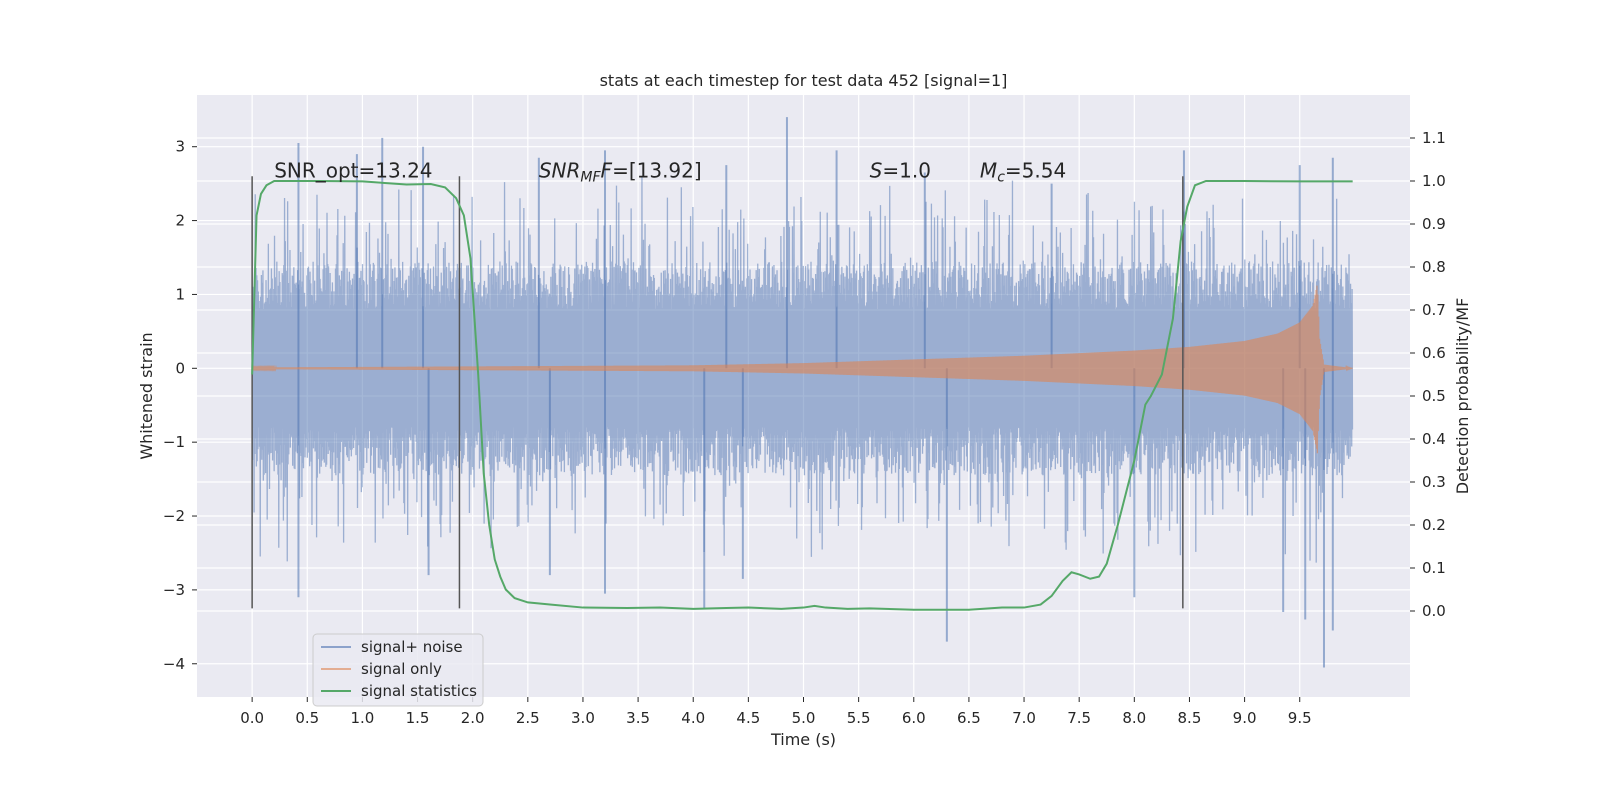 This screenshot has height=800, width=1600. I want to click on x-tick-label: 5.0, so click(804, 718).